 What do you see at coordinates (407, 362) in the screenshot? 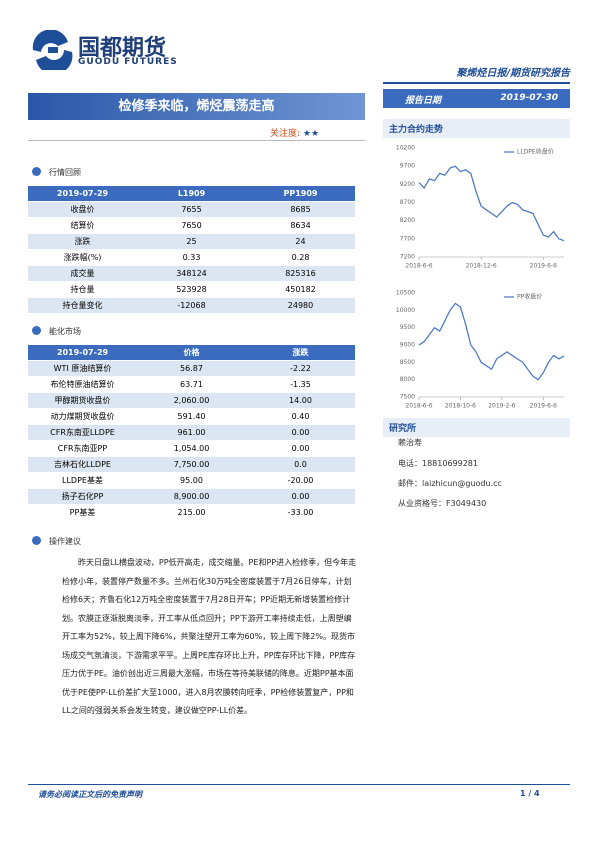
I see `y-tick-label: 8500` at bounding box center [407, 362].